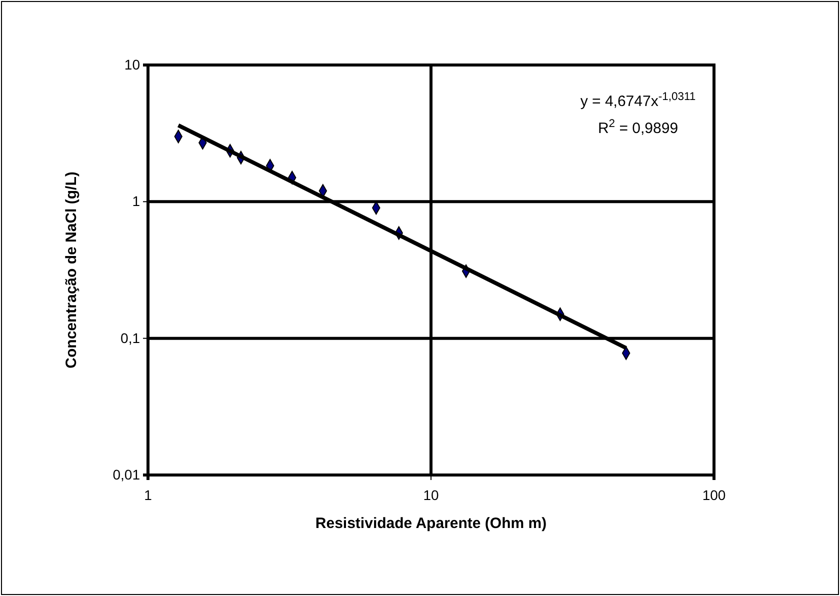  What do you see at coordinates (431, 523) in the screenshot?
I see `x-axis-title: Resistividade Aparente (Ohm m)` at bounding box center [431, 523].